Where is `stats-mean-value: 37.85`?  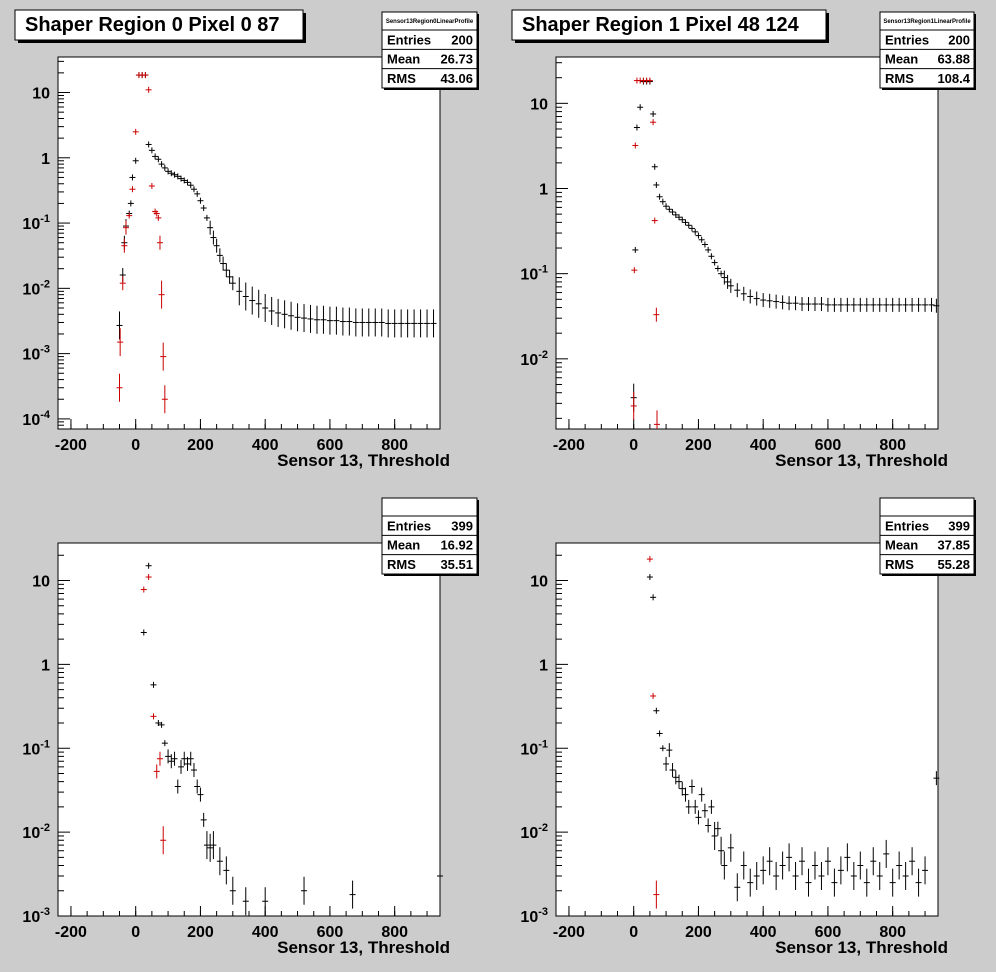 stats-mean-value: 37.85 is located at coordinates (953, 545).